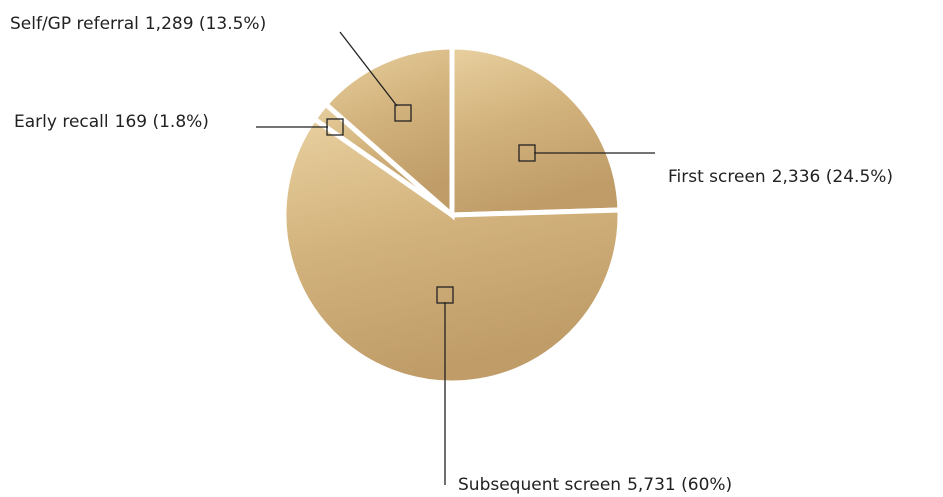 The image size is (943, 497). I want to click on label-marker, so click(403, 113).